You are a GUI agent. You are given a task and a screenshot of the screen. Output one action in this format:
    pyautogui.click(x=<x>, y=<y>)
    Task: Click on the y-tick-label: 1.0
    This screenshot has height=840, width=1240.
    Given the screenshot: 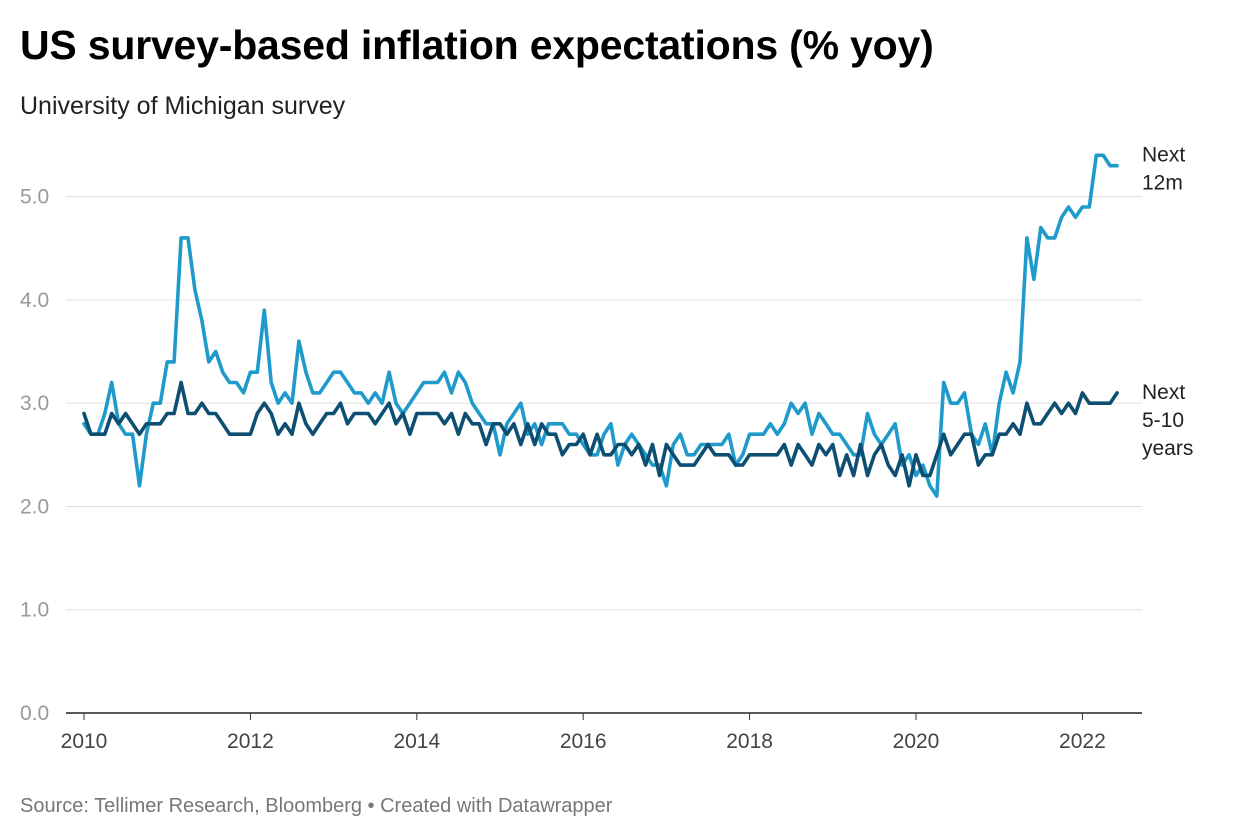 What is the action you would take?
    pyautogui.click(x=34, y=610)
    